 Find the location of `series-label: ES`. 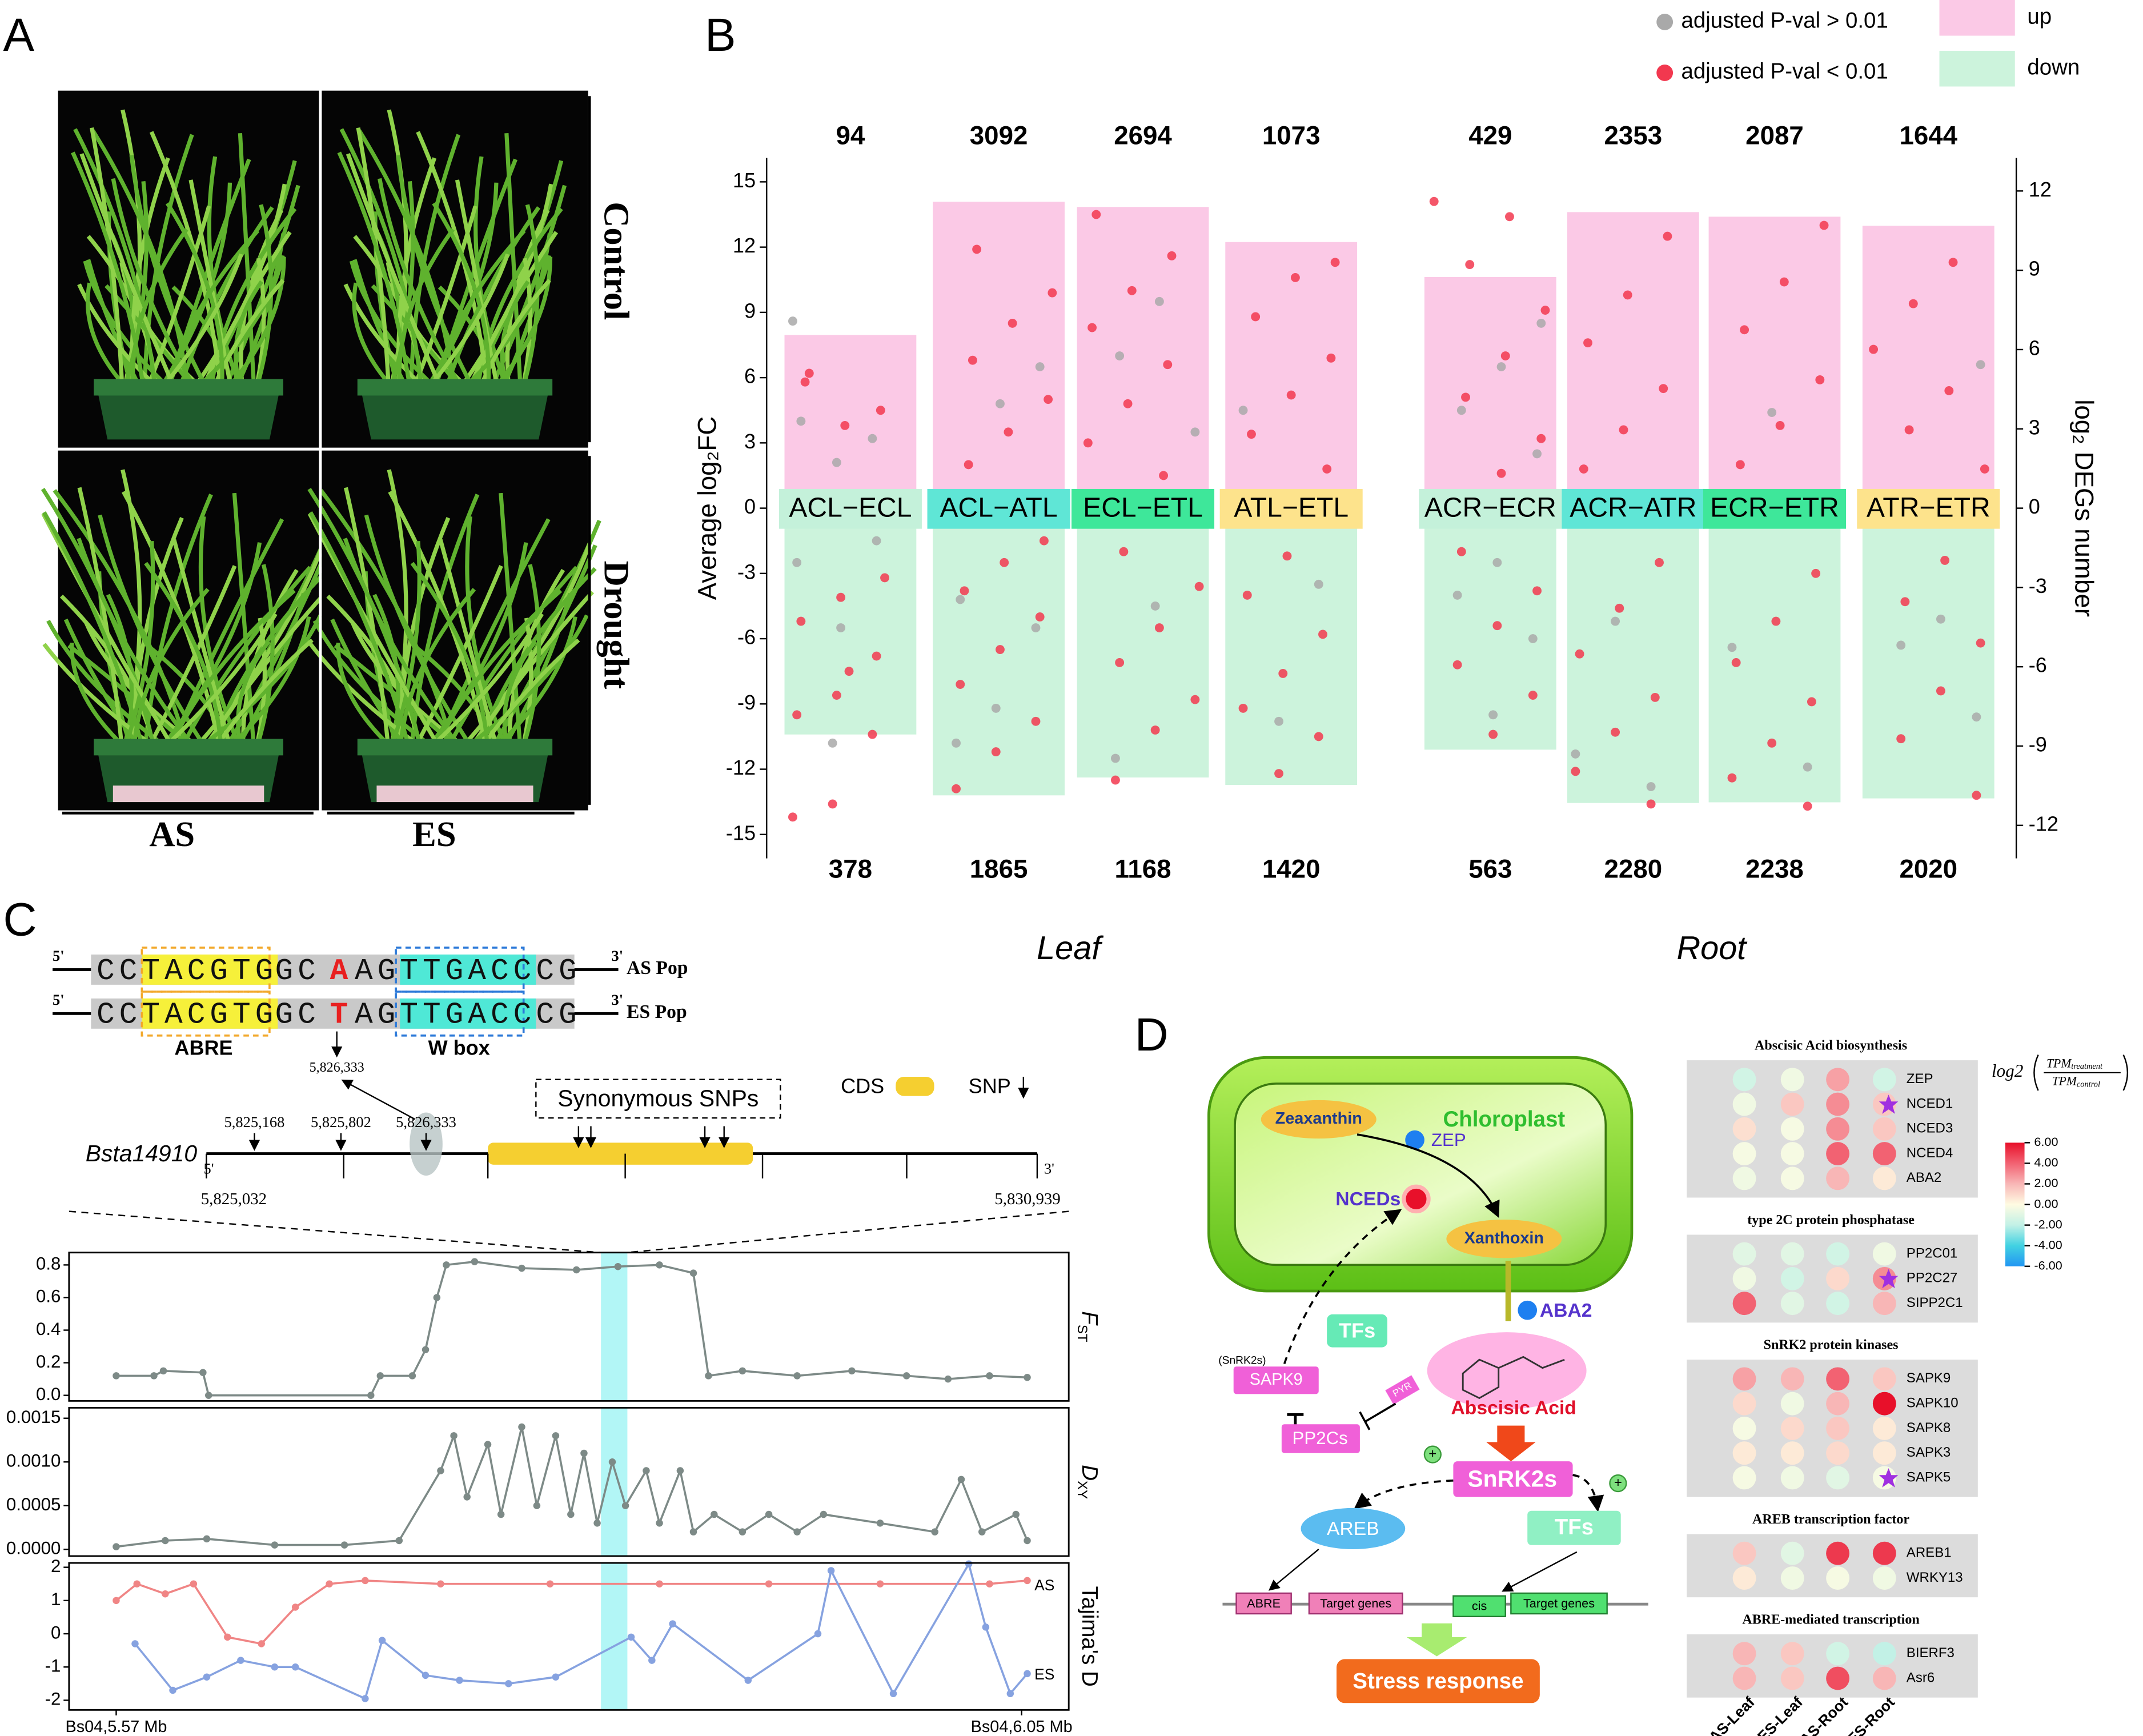

series-label: ES is located at coordinates (1044, 1674).